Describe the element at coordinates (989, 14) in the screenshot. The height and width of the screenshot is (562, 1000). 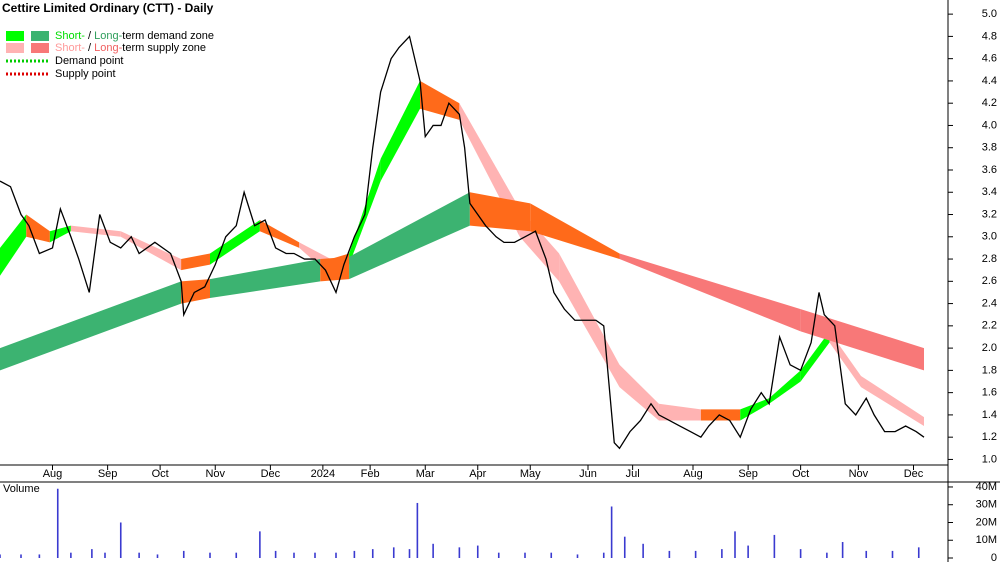
I see `y-tick-label: 5.0` at that location.